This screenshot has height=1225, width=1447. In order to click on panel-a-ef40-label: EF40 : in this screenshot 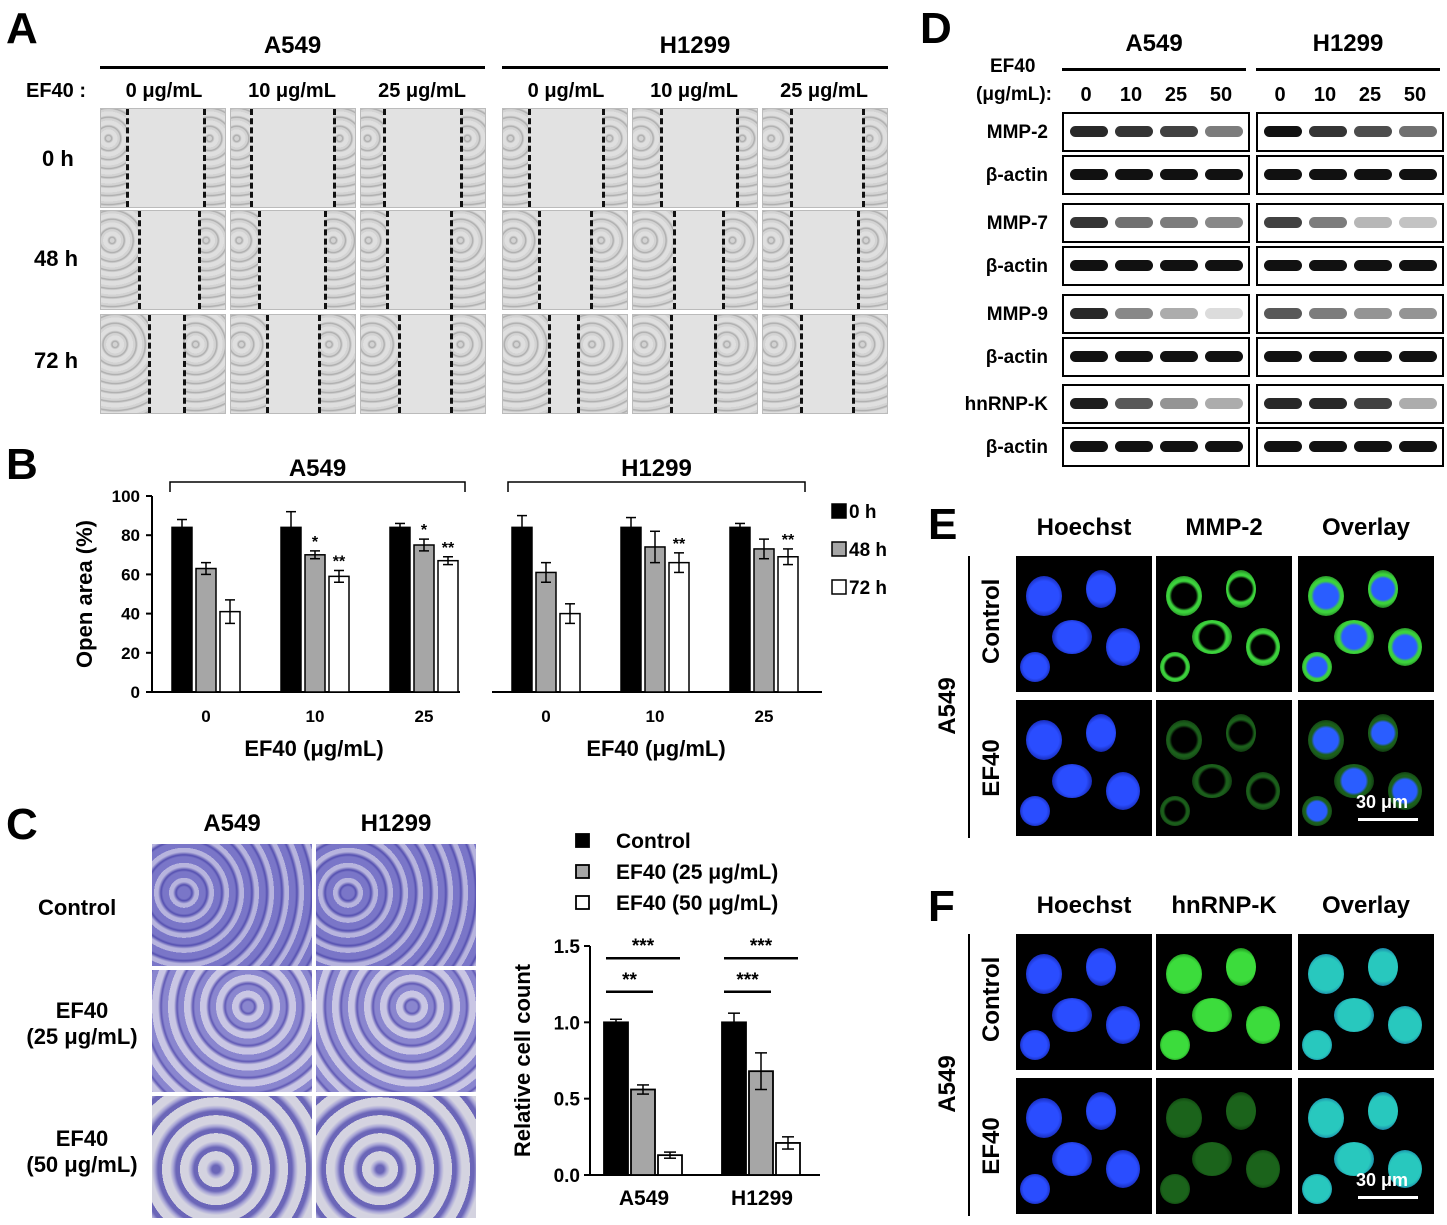, I will do `click(56, 91)`.